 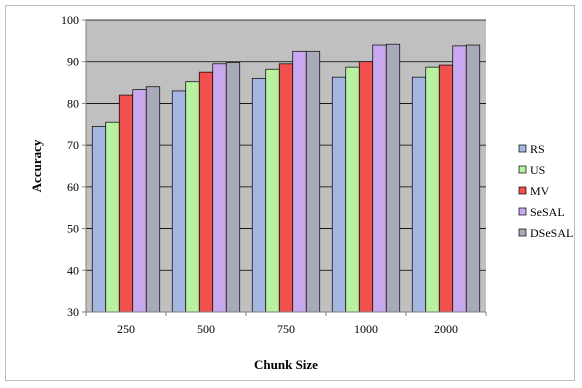 I want to click on y-tick-label: 100, so click(x=70, y=20).